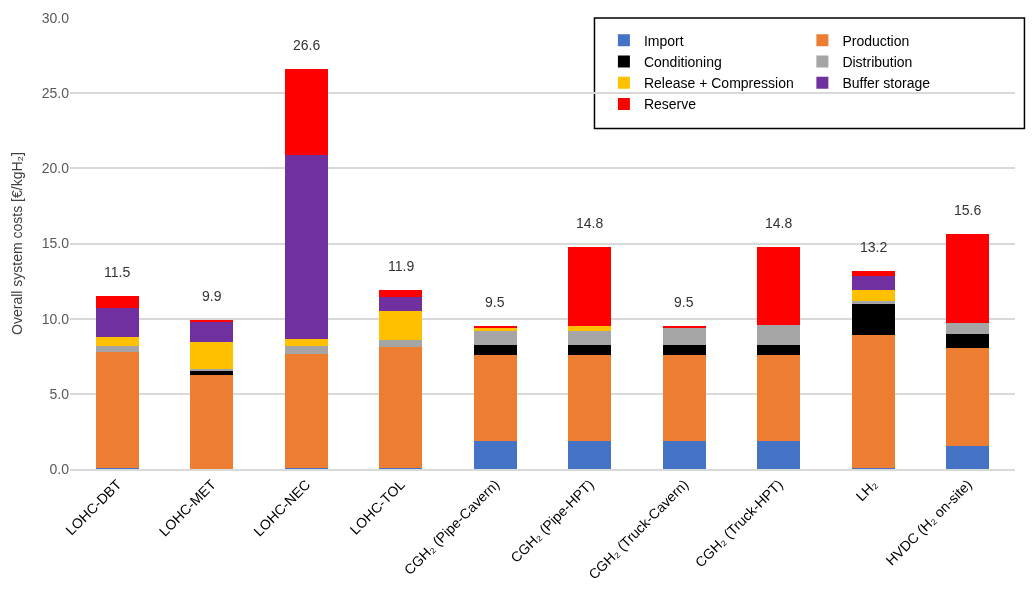 The image size is (1035, 592). What do you see at coordinates (212, 296) in the screenshot?
I see `total-label: 9.9` at bounding box center [212, 296].